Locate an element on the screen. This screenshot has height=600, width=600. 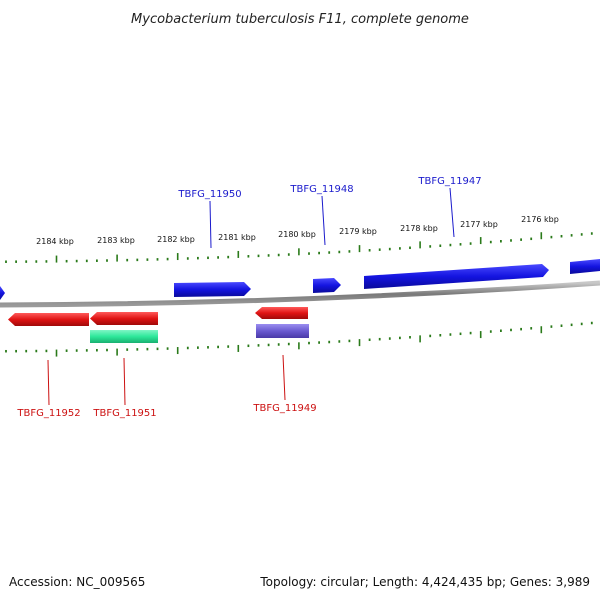
gene-label-top: TBFG_11950 is located at coordinates (209, 194).